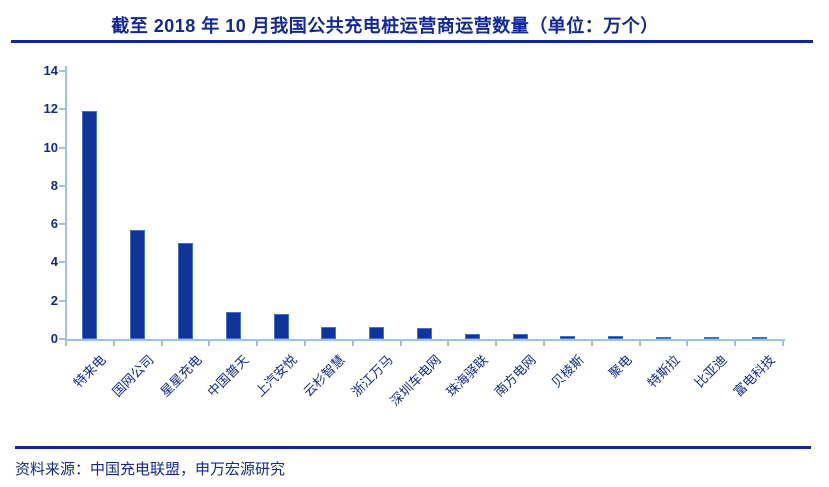  What do you see at coordinates (385, 26) in the screenshot?
I see `chart-title: 截至 2018 年 10 月我国公共充电桩运营商运营数量（单位：万个）` at bounding box center [385, 26].